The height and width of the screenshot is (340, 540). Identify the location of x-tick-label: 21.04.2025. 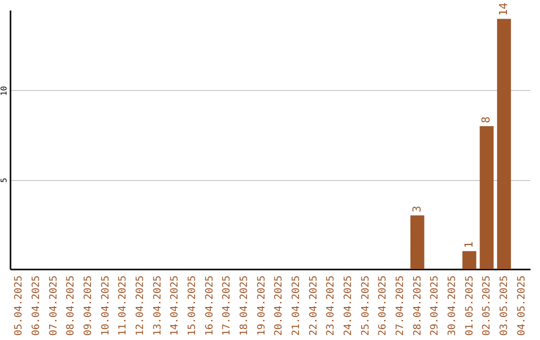
(296, 306).